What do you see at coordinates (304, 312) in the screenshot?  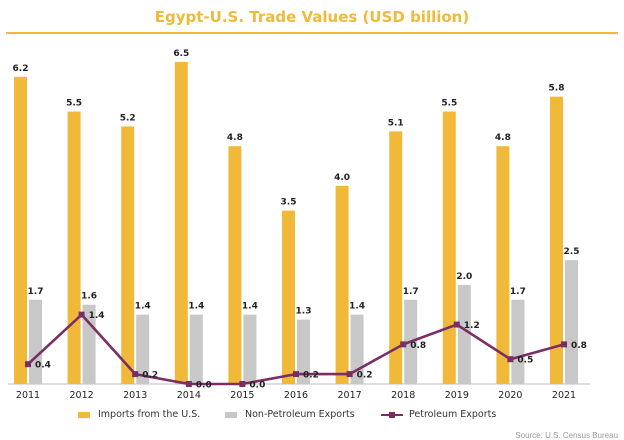 I see `label-non-petroleum-2016: 1.3` at bounding box center [304, 312].